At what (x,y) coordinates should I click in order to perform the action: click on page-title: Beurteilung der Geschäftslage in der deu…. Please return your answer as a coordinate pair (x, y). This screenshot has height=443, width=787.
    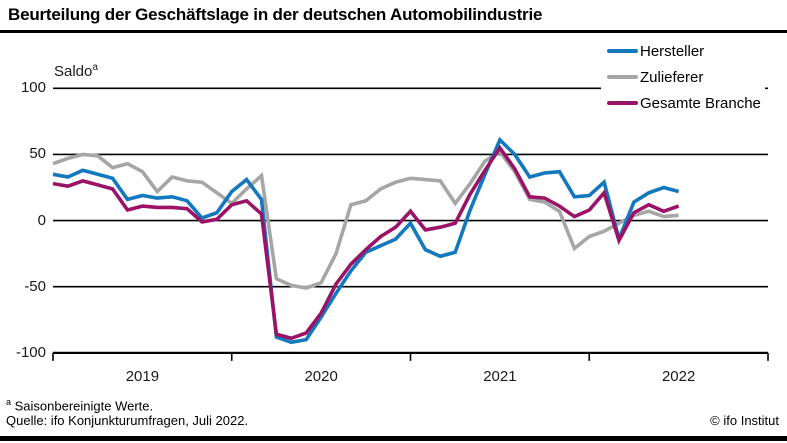
    Looking at the image, I should click on (275, 14).